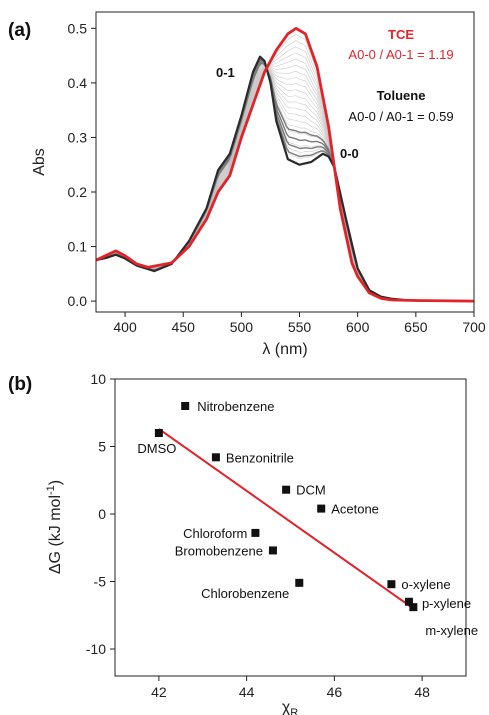  What do you see at coordinates (39, 162) in the screenshot?
I see `panel-a-y-axis-title: Abs` at bounding box center [39, 162].